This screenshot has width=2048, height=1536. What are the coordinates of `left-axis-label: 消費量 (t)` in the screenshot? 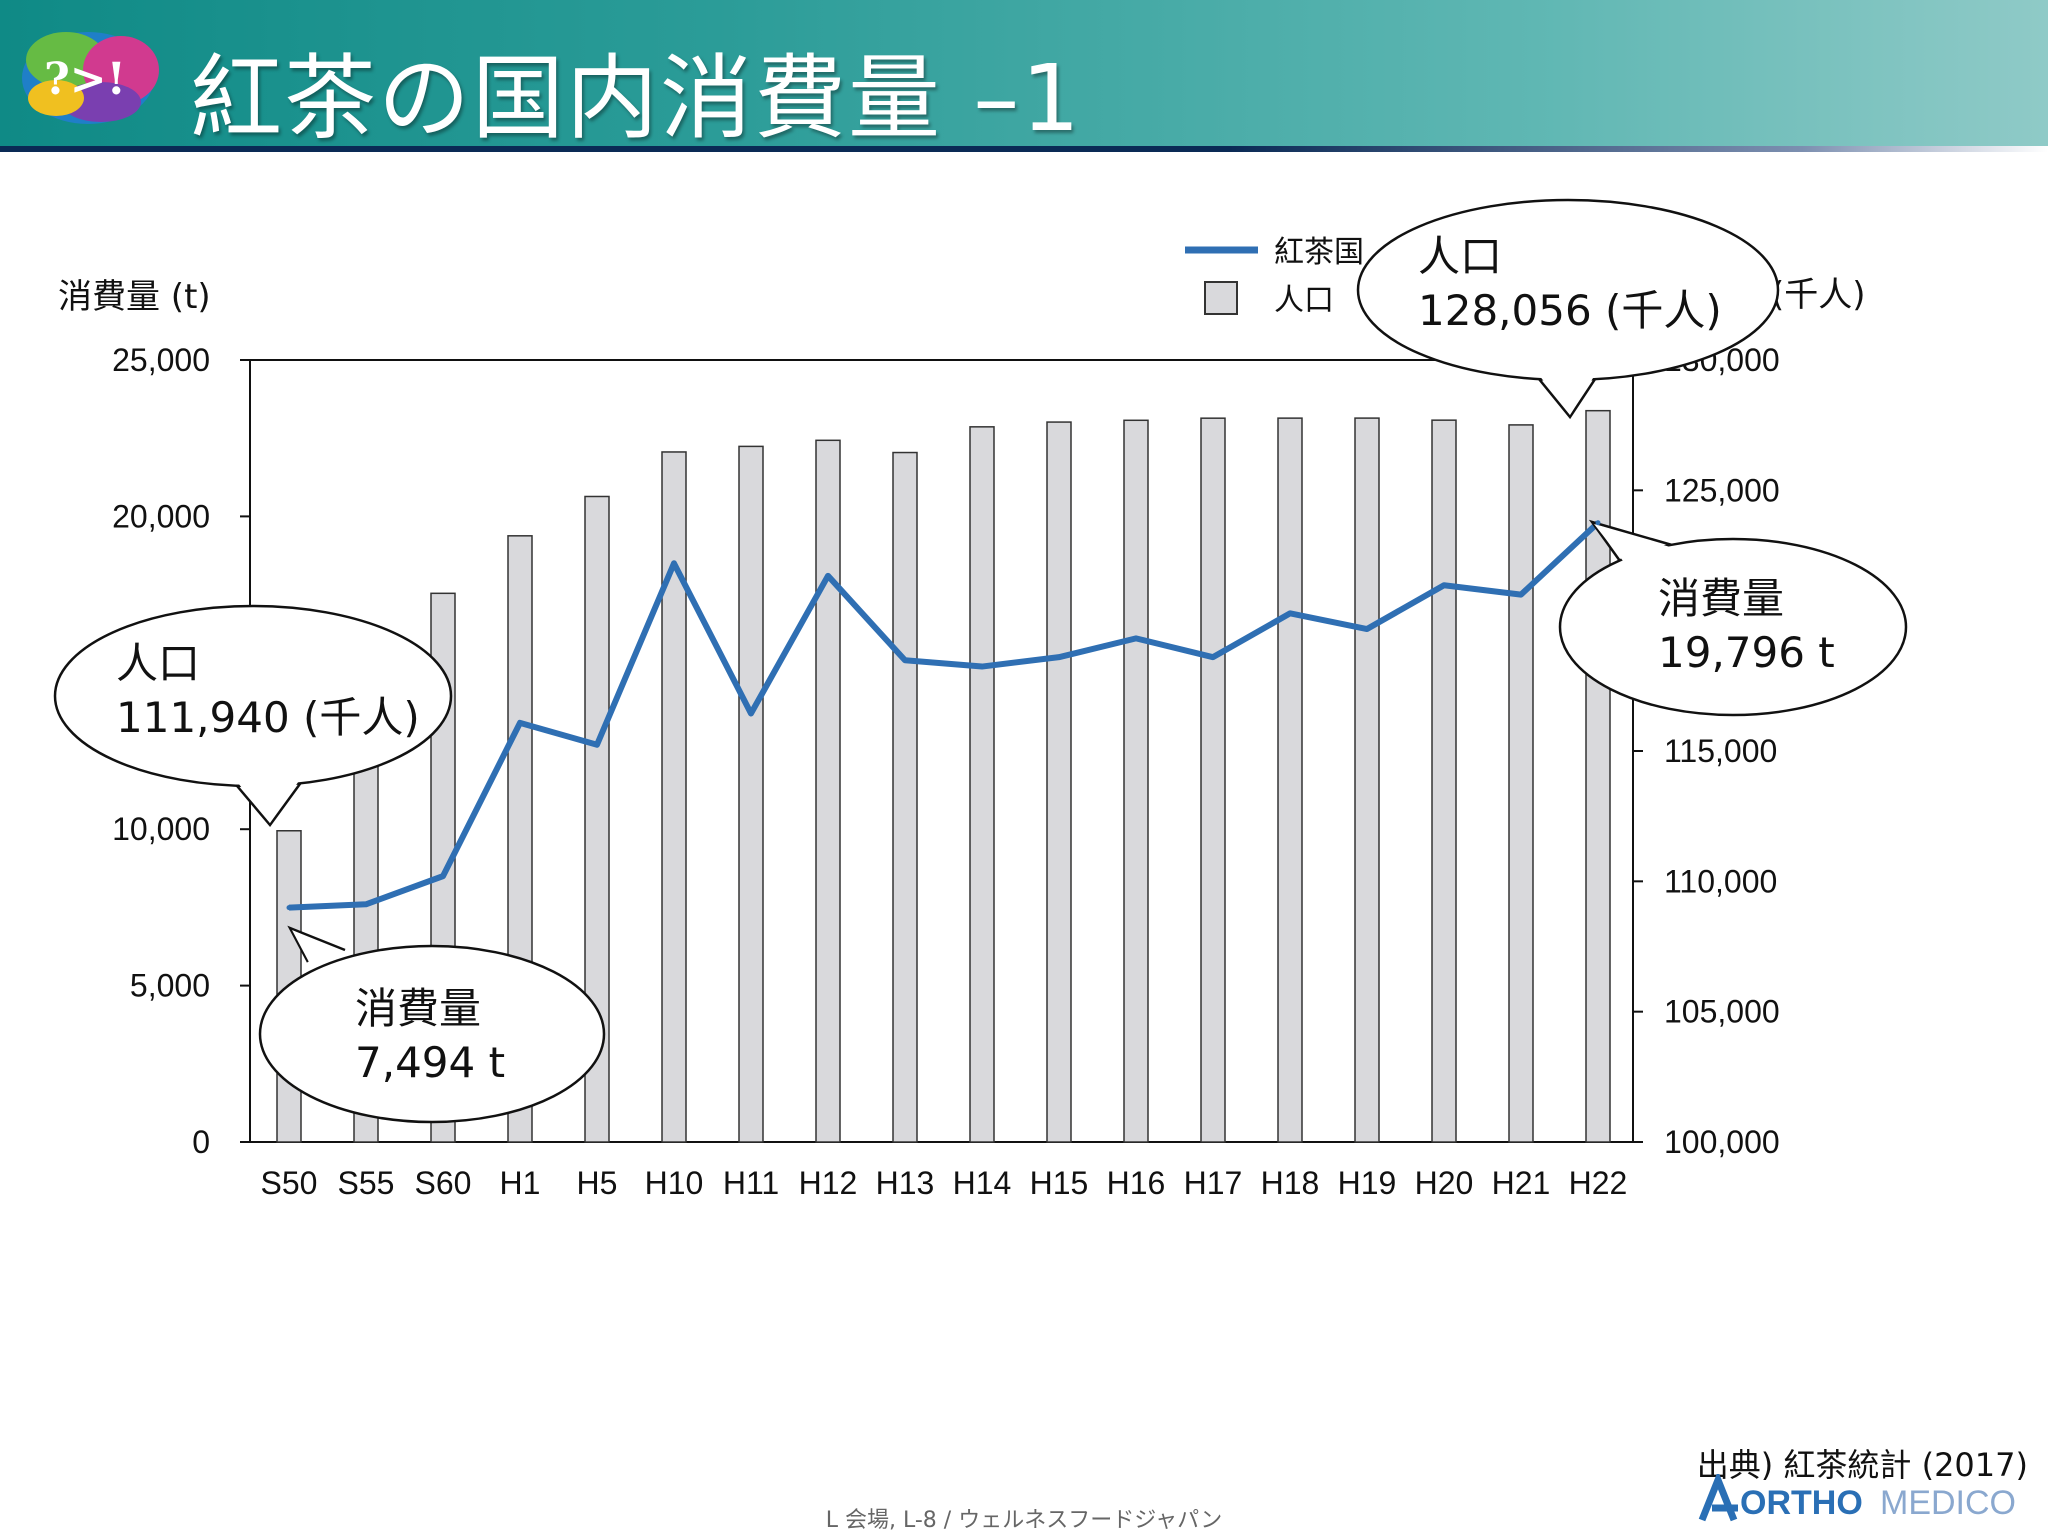 It's located at (134, 297).